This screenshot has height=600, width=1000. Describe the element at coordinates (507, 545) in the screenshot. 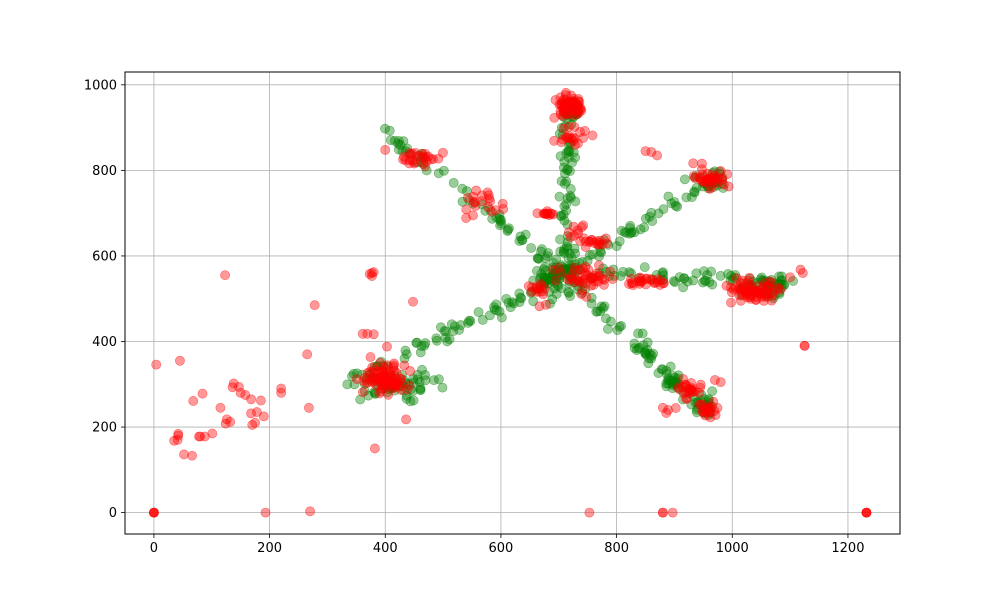

I see `x-axis: 0 200 400 600 800 1000 1200` at that location.